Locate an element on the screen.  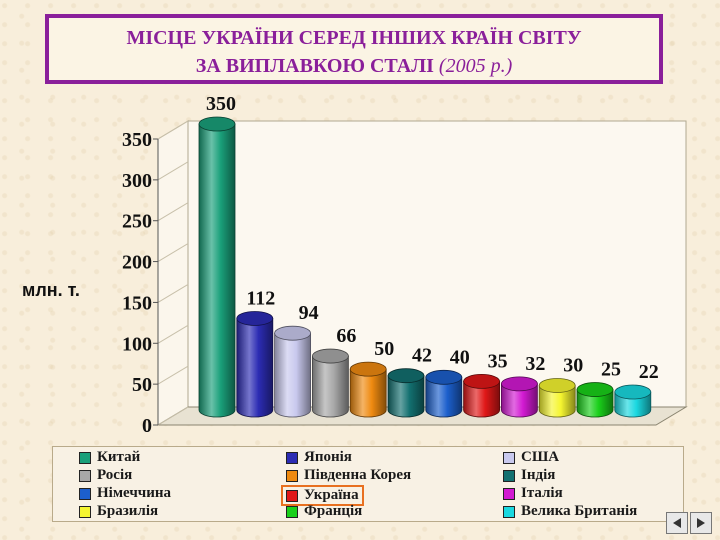
y-tick-label: 300 is located at coordinates (137, 181).